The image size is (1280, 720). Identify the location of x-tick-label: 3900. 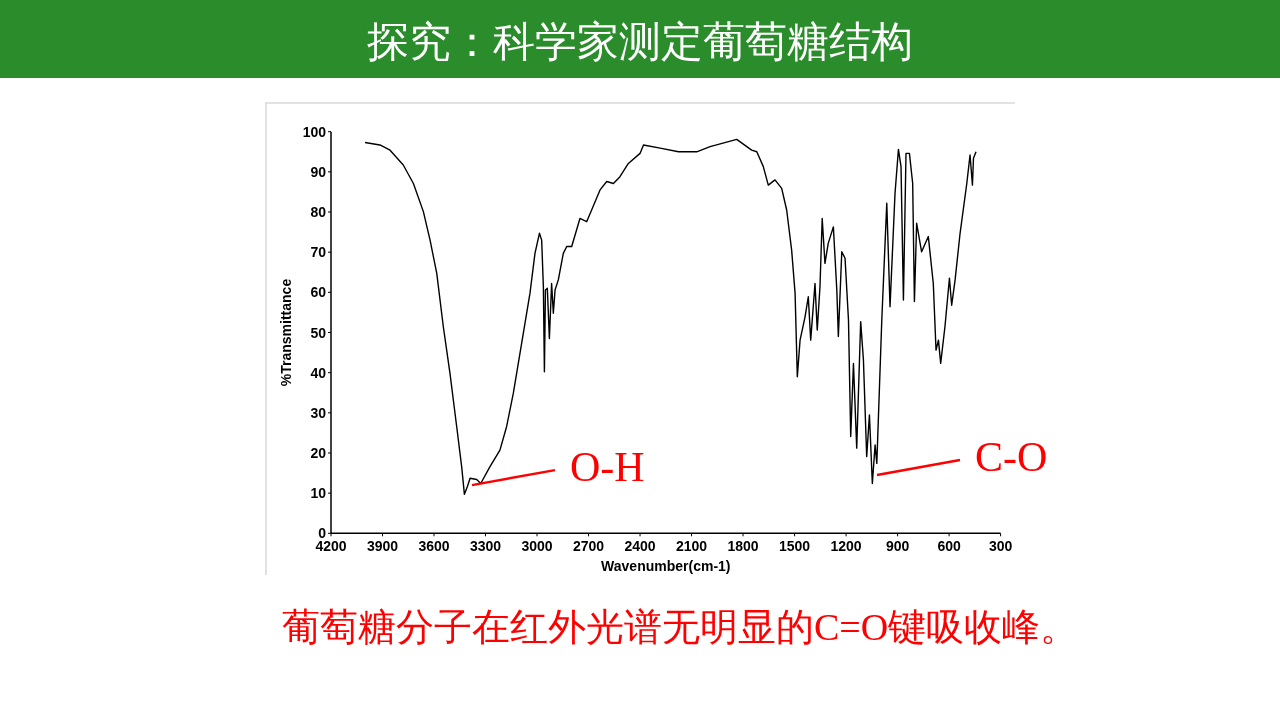
(382, 546).